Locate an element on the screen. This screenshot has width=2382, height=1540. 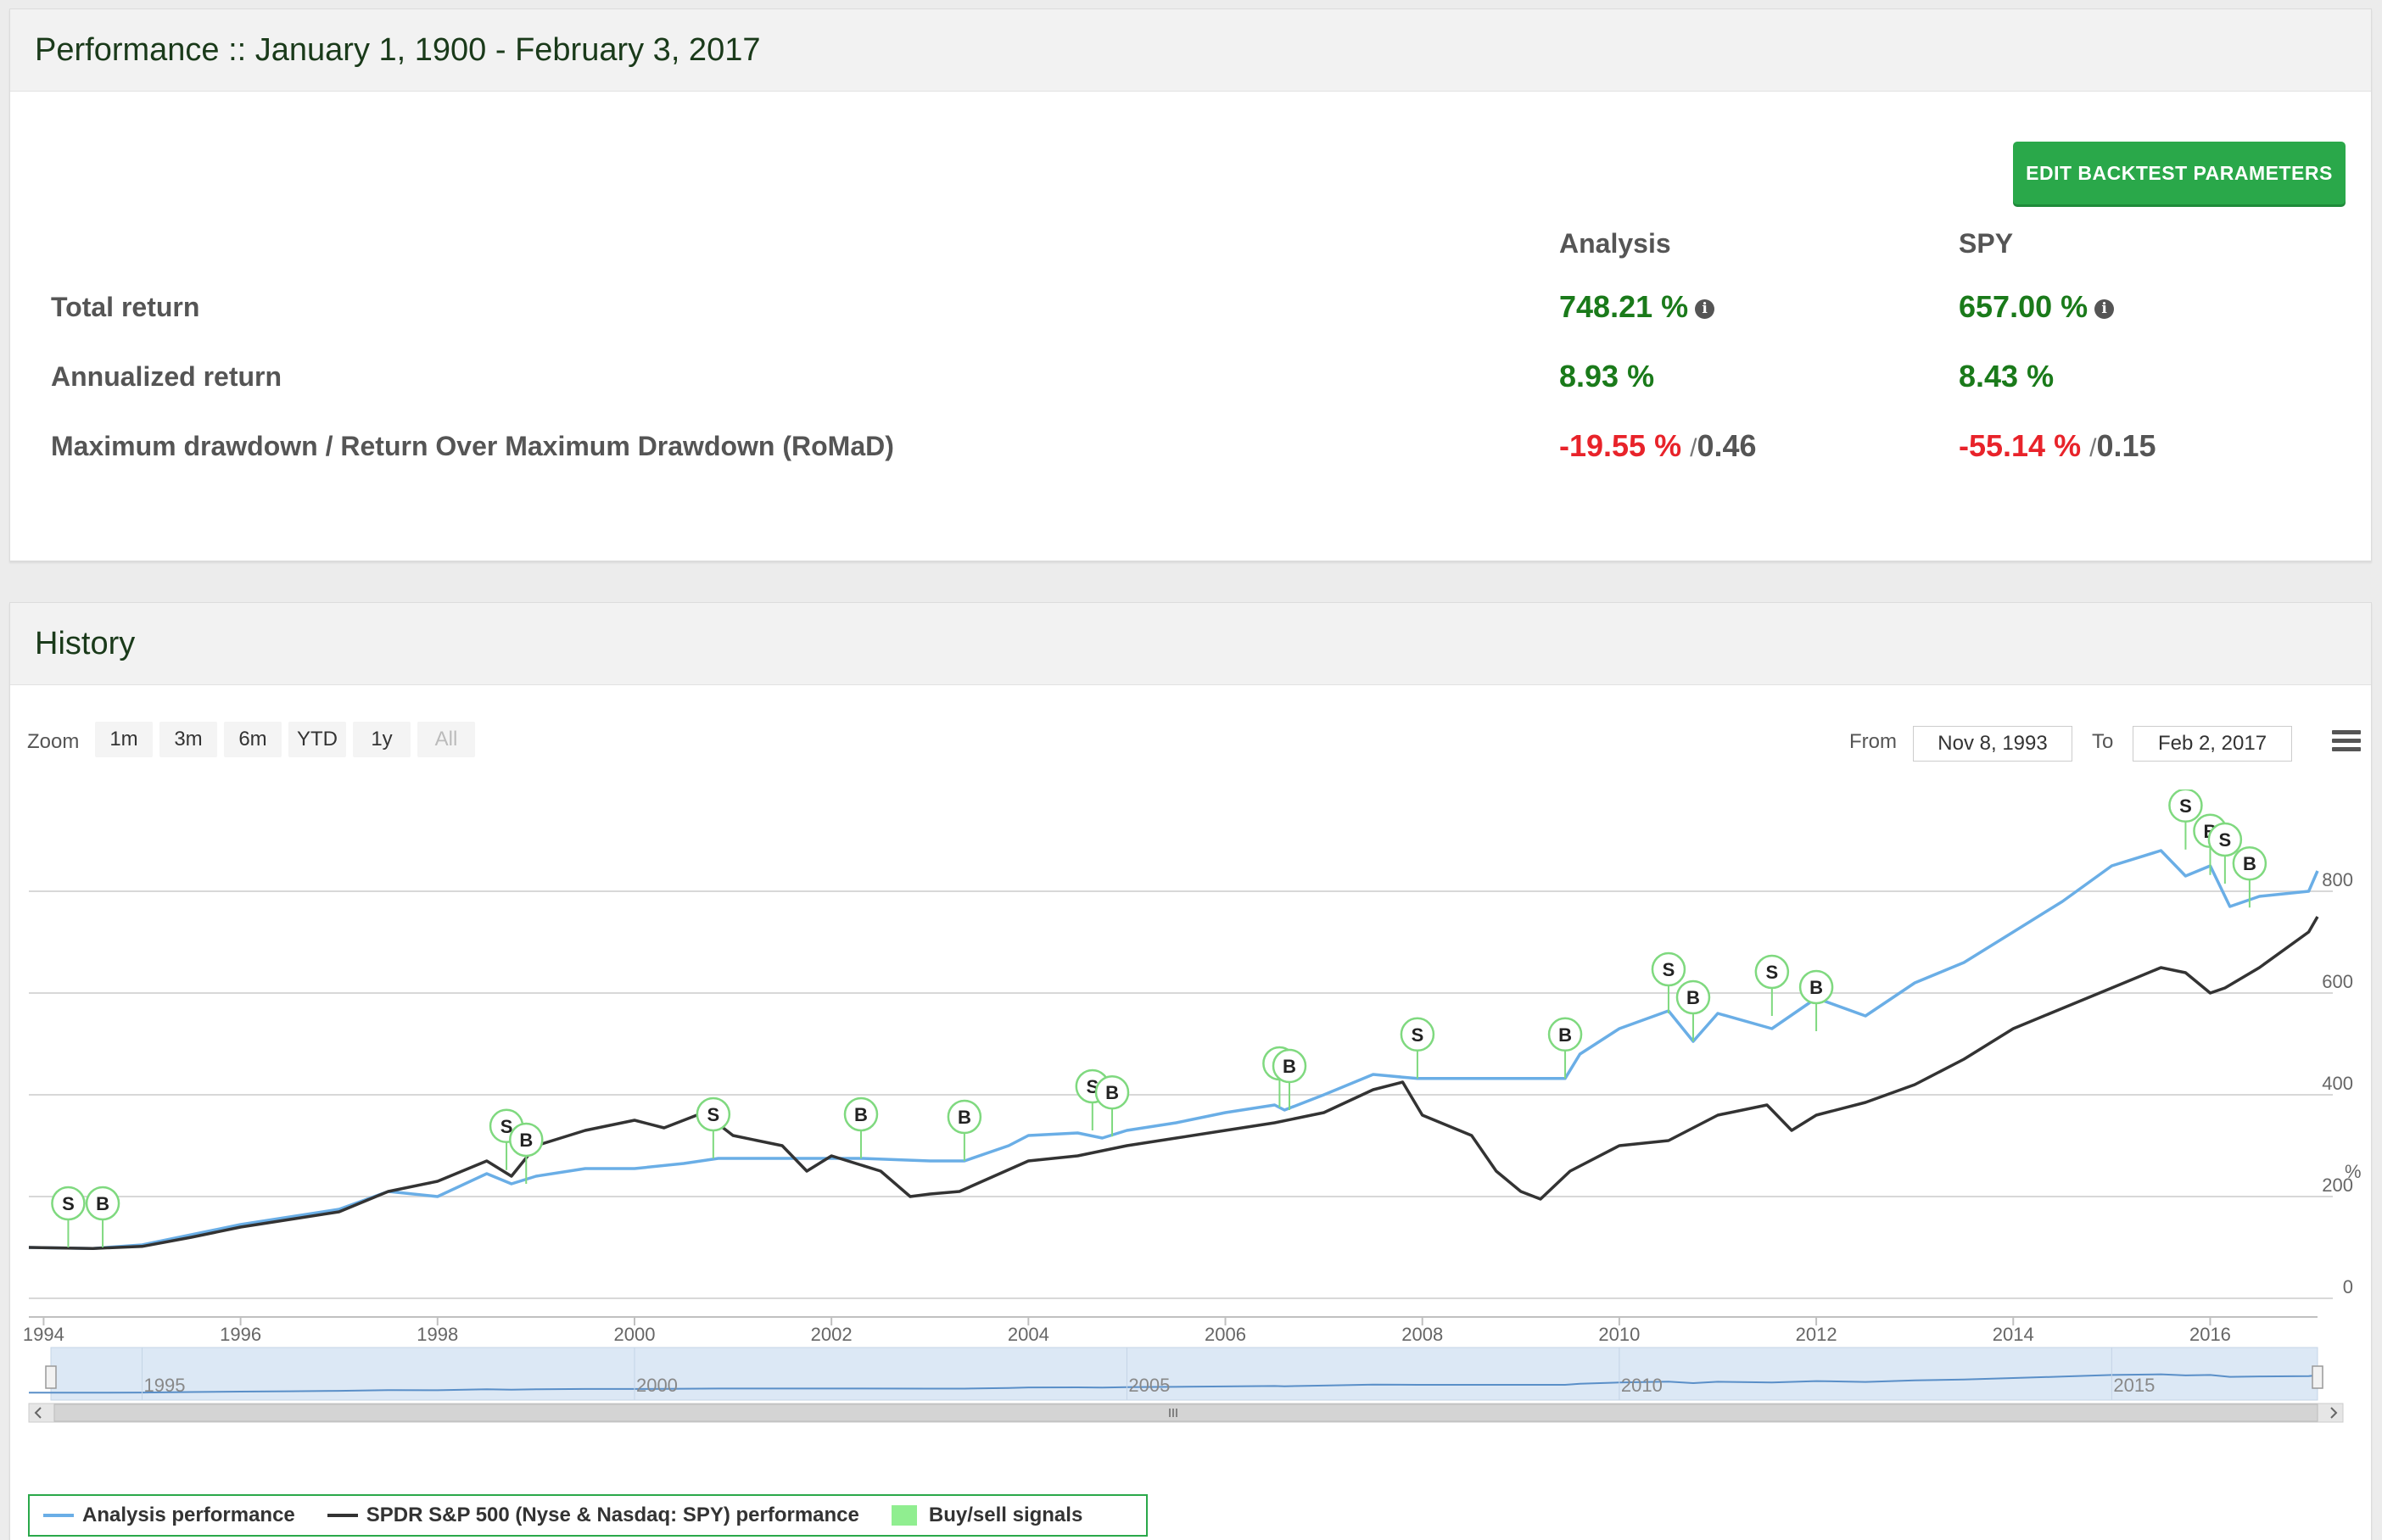
column-header-spy: SPY is located at coordinates (1987, 244).